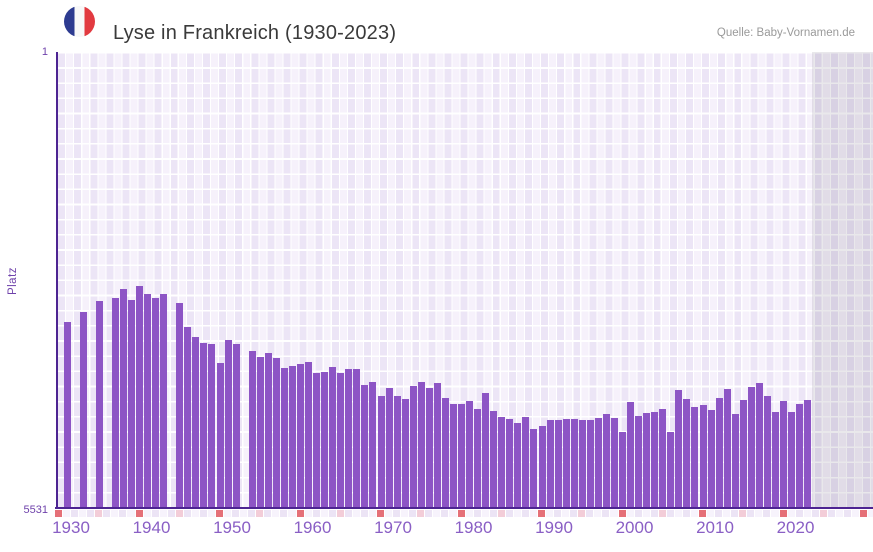 The width and height of the screenshot is (873, 552). Describe the element at coordinates (188, 416) in the screenshot. I see `bar-1946` at that location.